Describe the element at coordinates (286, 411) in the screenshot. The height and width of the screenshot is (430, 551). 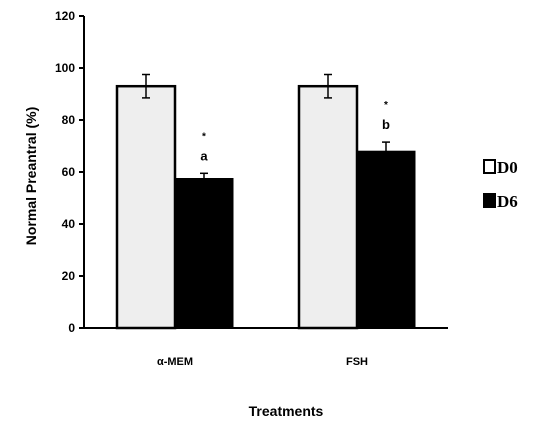
I see `x-axis-title: Treatments` at that location.